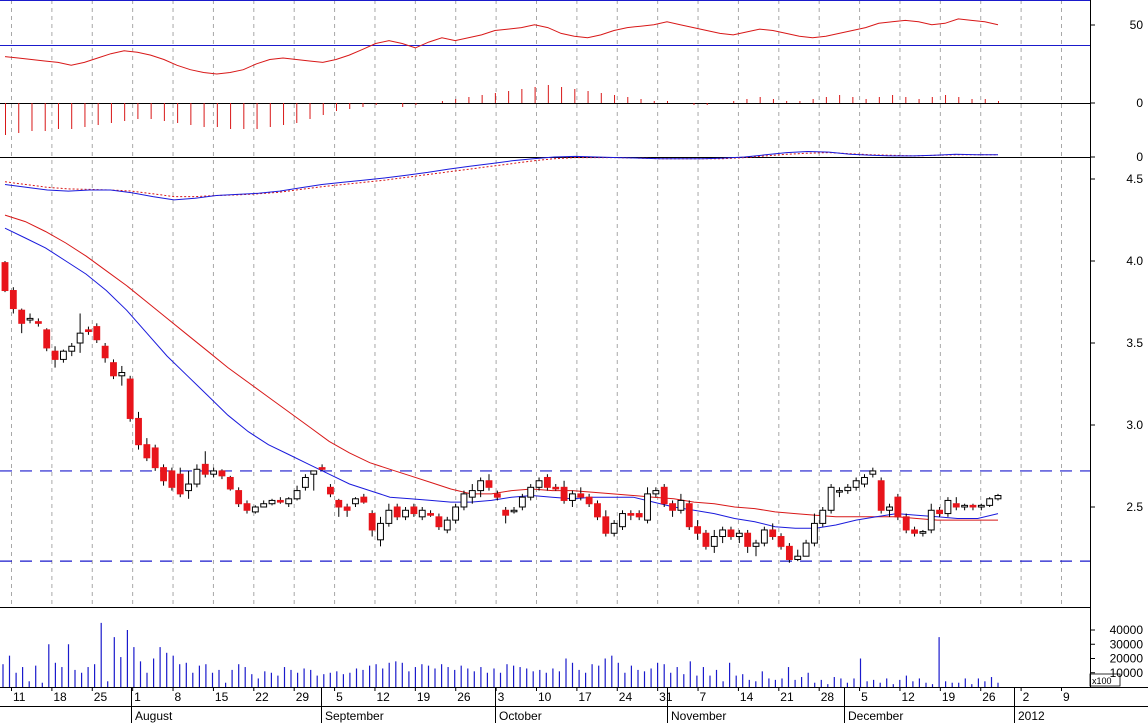 This screenshot has width=1148, height=728. What do you see at coordinates (1127, 630) in the screenshot?
I see `volume-tick-label: 40000` at bounding box center [1127, 630].